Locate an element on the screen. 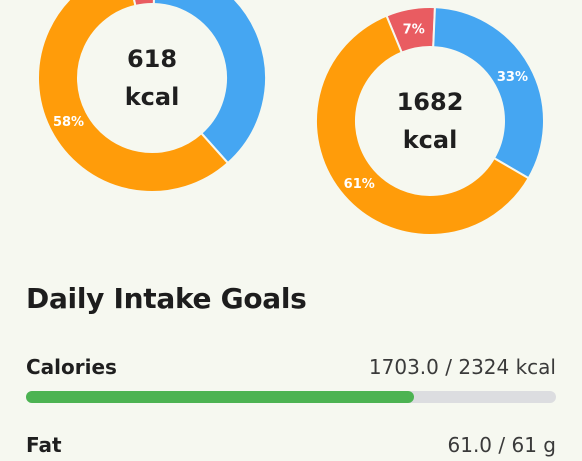 This screenshot has height=461, width=582. center-value: 1682 is located at coordinates (430, 102).